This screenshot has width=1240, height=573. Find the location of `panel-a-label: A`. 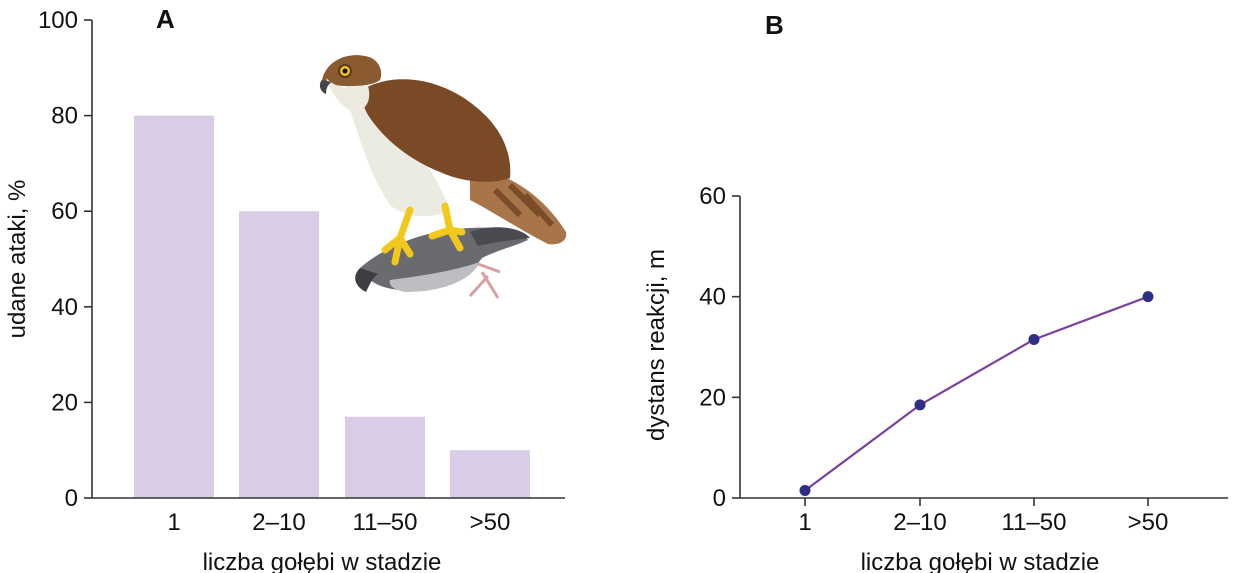

panel-a-label: A is located at coordinates (165, 19).